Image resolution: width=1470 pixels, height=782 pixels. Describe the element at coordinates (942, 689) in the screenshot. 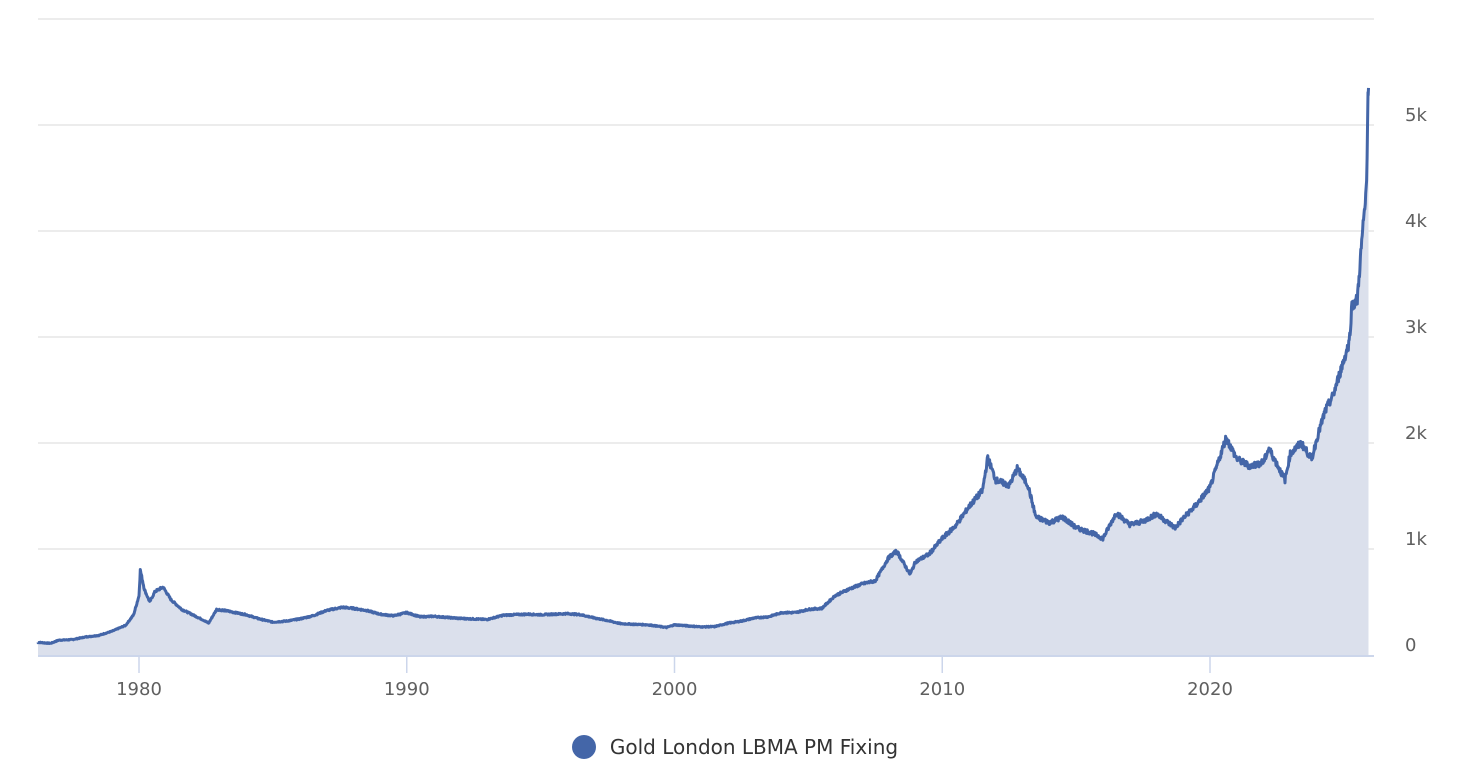

I see `x-tick-label: 2010` at that location.